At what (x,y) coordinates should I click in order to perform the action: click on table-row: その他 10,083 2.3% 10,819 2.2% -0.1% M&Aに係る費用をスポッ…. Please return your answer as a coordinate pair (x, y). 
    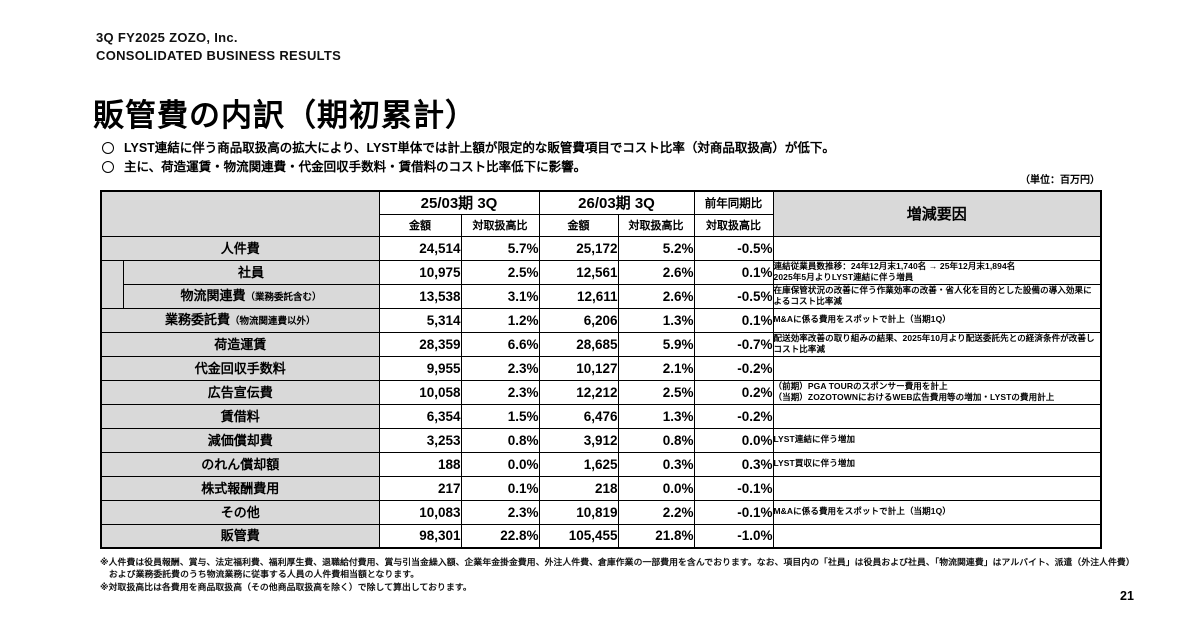
    Looking at the image, I should click on (601, 512).